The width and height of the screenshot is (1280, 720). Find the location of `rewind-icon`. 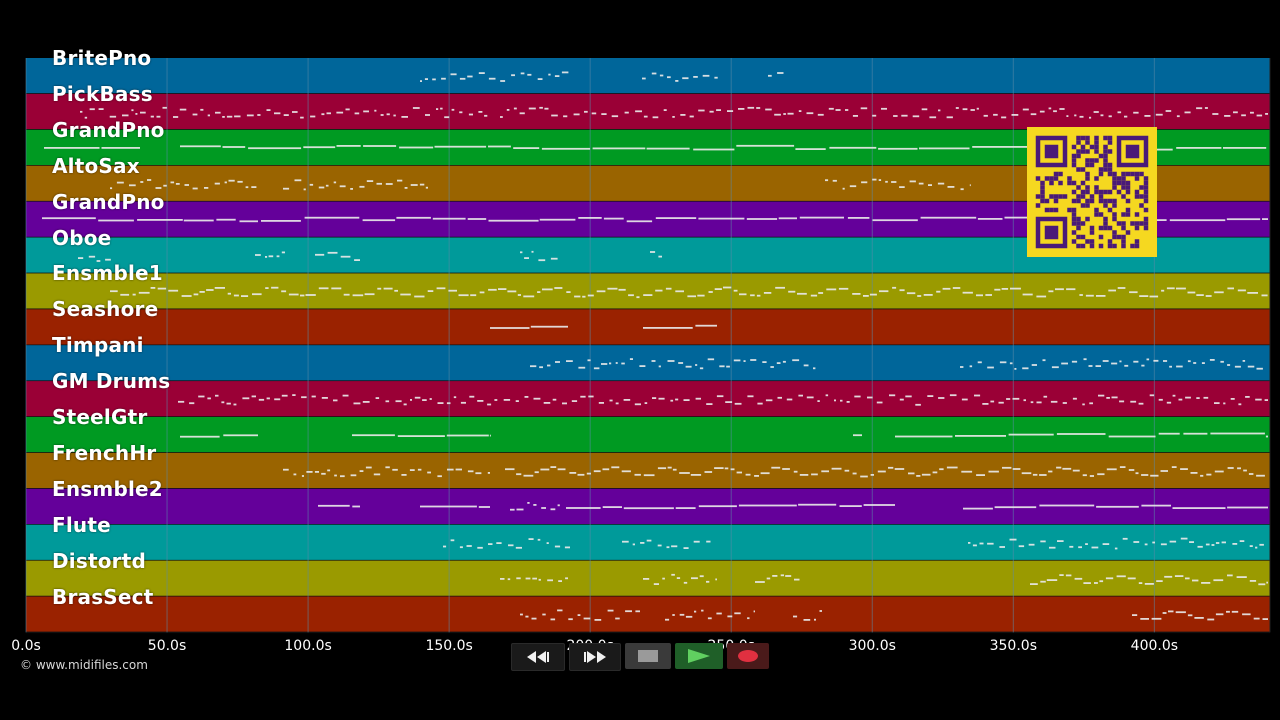

rewind-icon is located at coordinates (538, 657).